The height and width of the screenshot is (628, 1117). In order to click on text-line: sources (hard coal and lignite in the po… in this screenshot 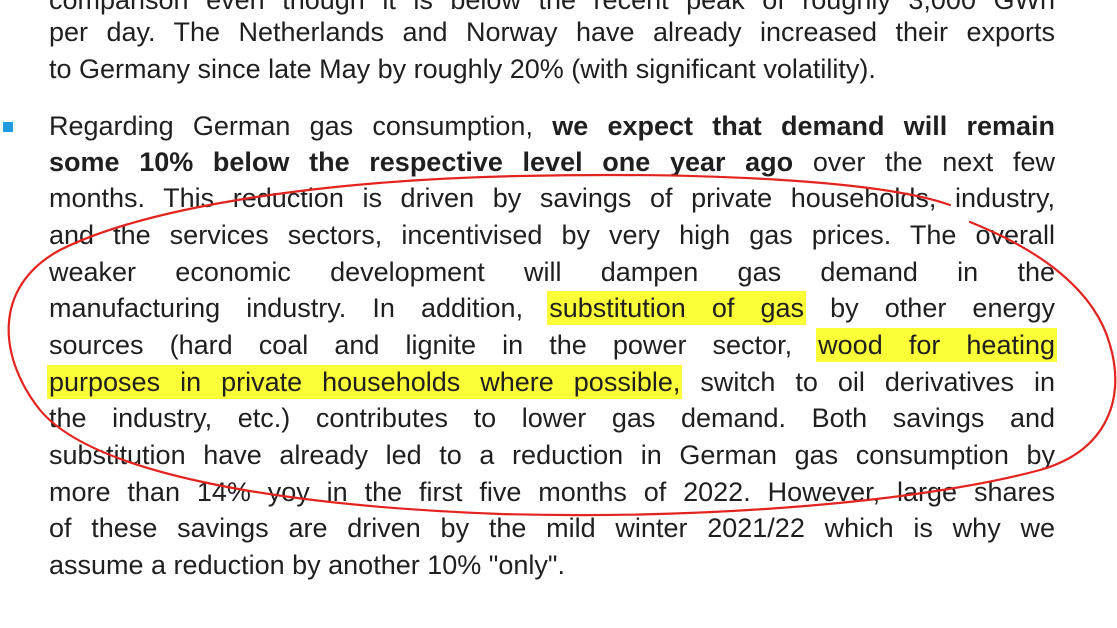, I will do `click(552, 345)`.